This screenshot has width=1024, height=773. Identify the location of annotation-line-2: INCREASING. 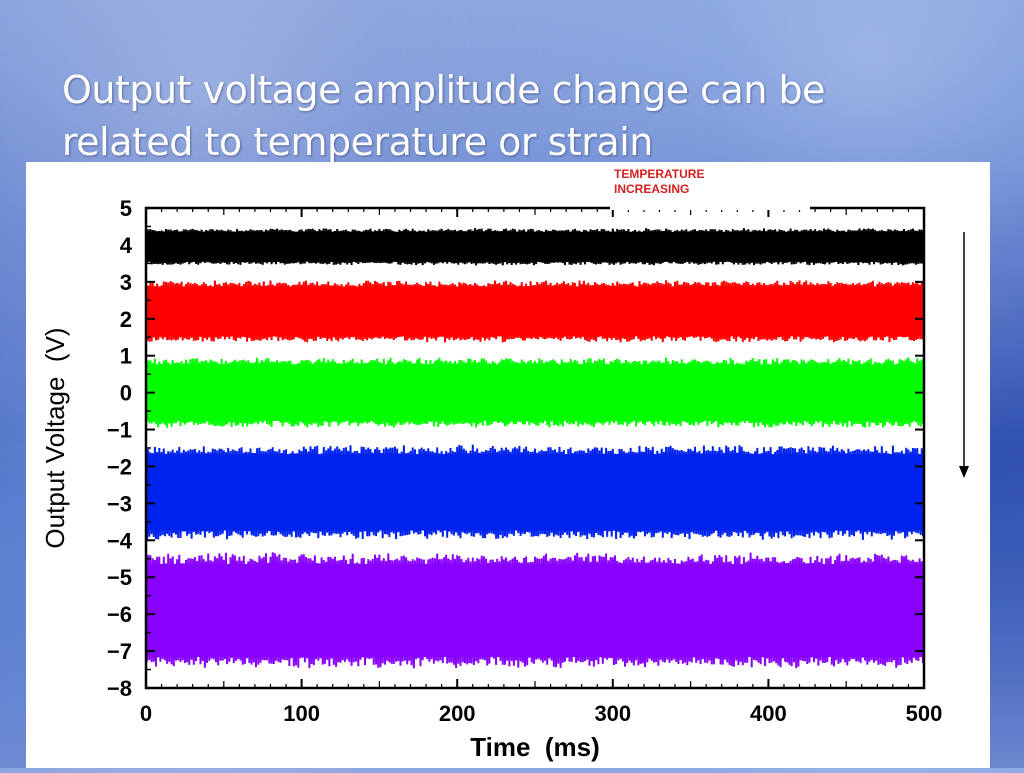
(651, 189).